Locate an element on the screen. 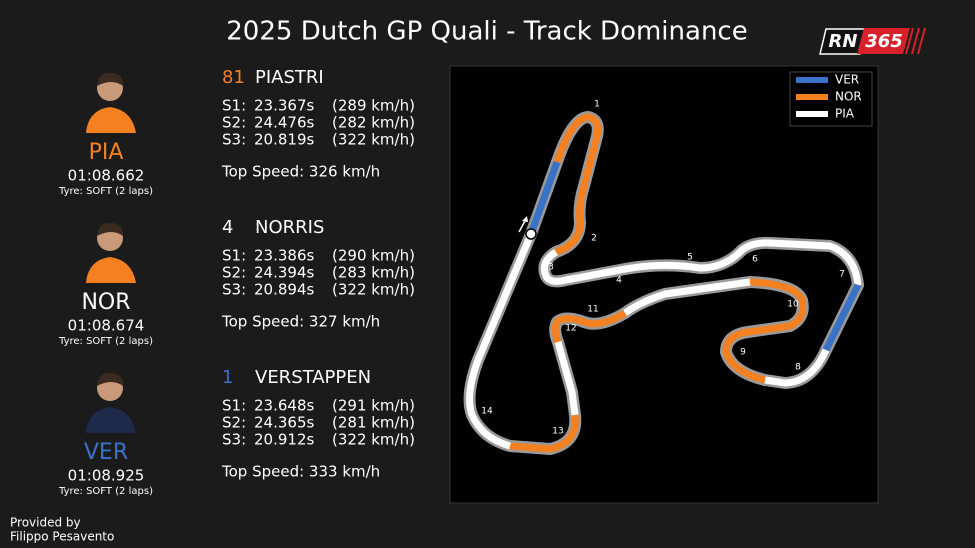 Image resolution: width=975 pixels, height=548 pixels. lap-time: 01:08.925 is located at coordinates (106, 476).